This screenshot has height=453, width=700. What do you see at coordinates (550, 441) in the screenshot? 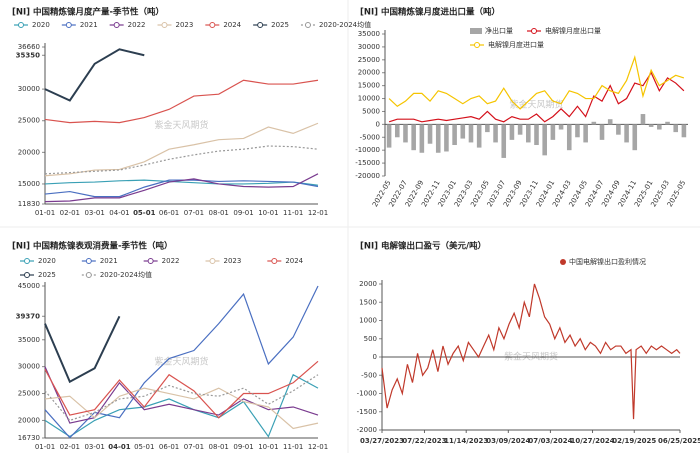
I see `x-tick-label: 07/03/2024` at bounding box center [550, 441].